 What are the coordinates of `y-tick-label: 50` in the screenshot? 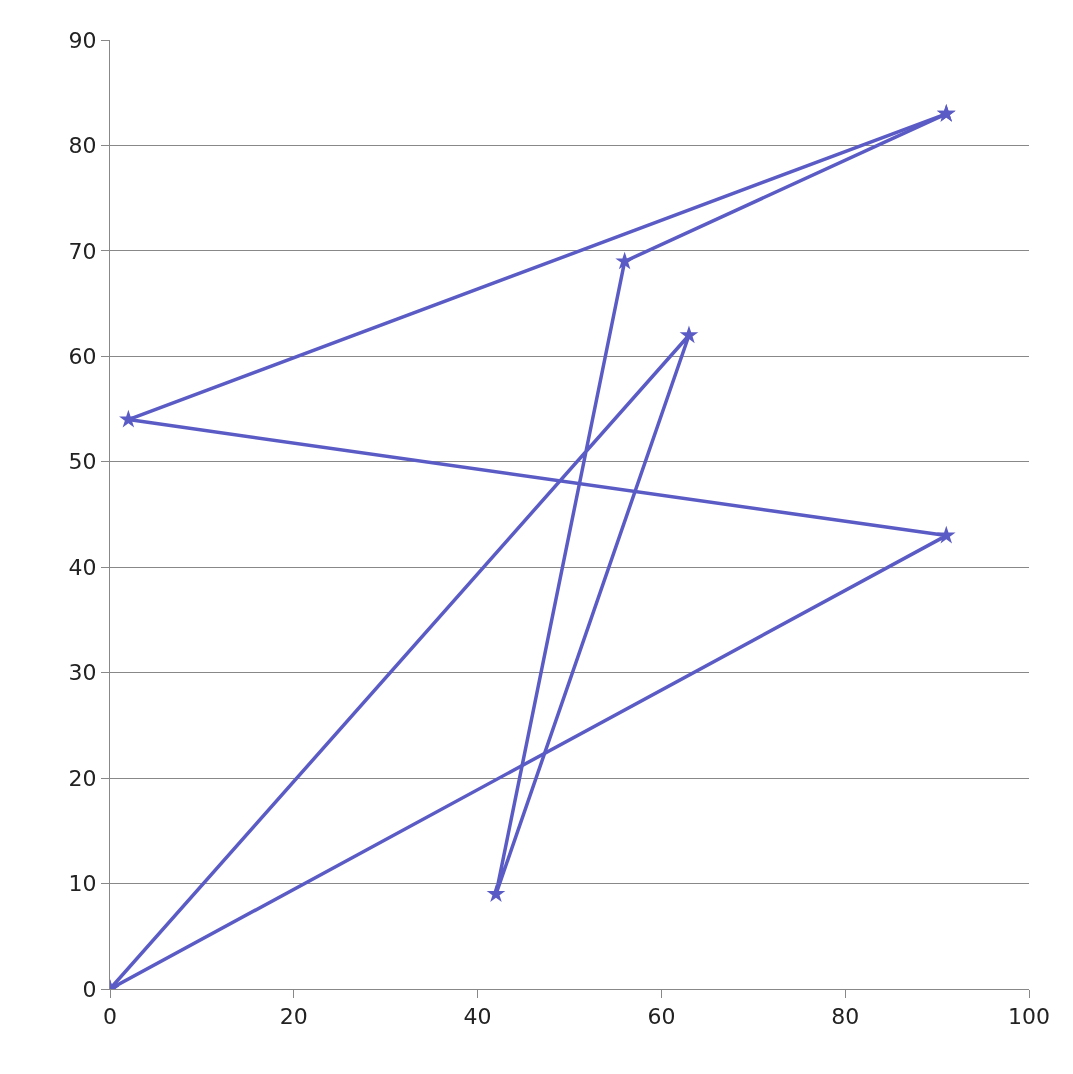 It's located at (82, 462).